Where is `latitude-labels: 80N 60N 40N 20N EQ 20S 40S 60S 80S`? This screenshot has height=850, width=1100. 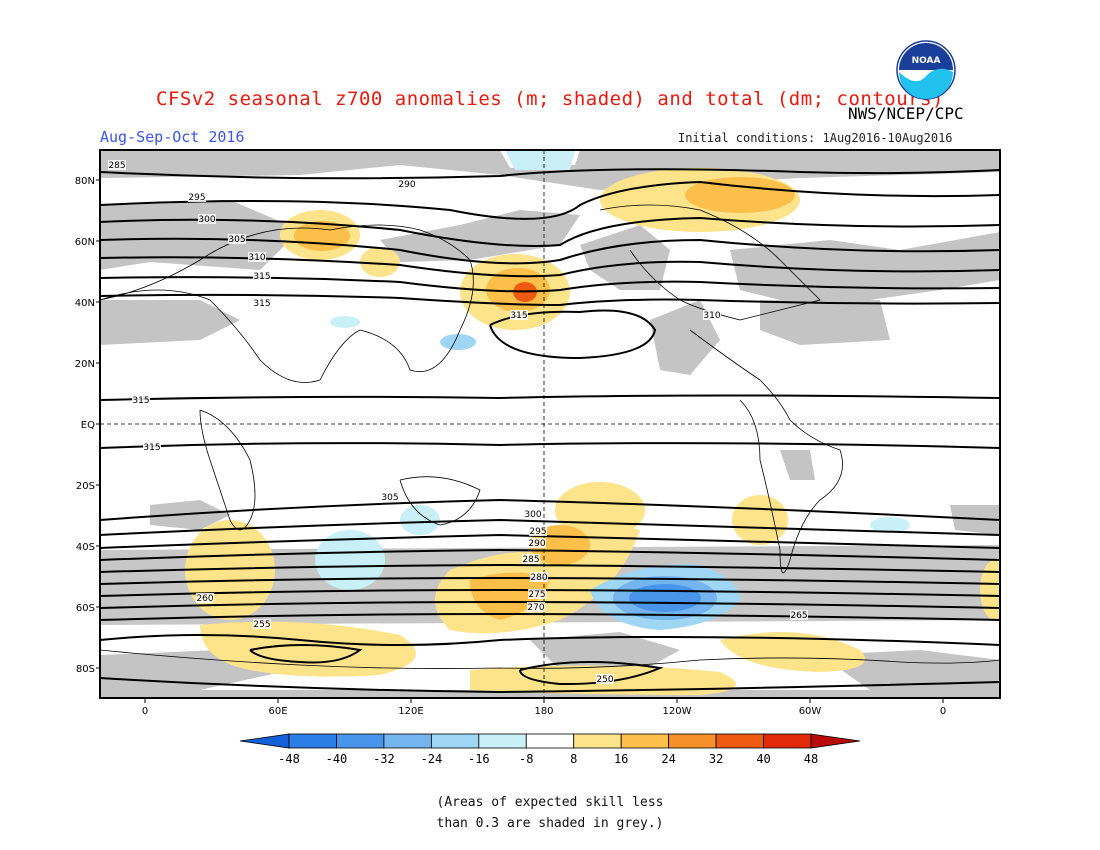
latitude-labels: 80N 60N 40N 20N EQ 20S 40S 60S 80S is located at coordinates (87, 425).